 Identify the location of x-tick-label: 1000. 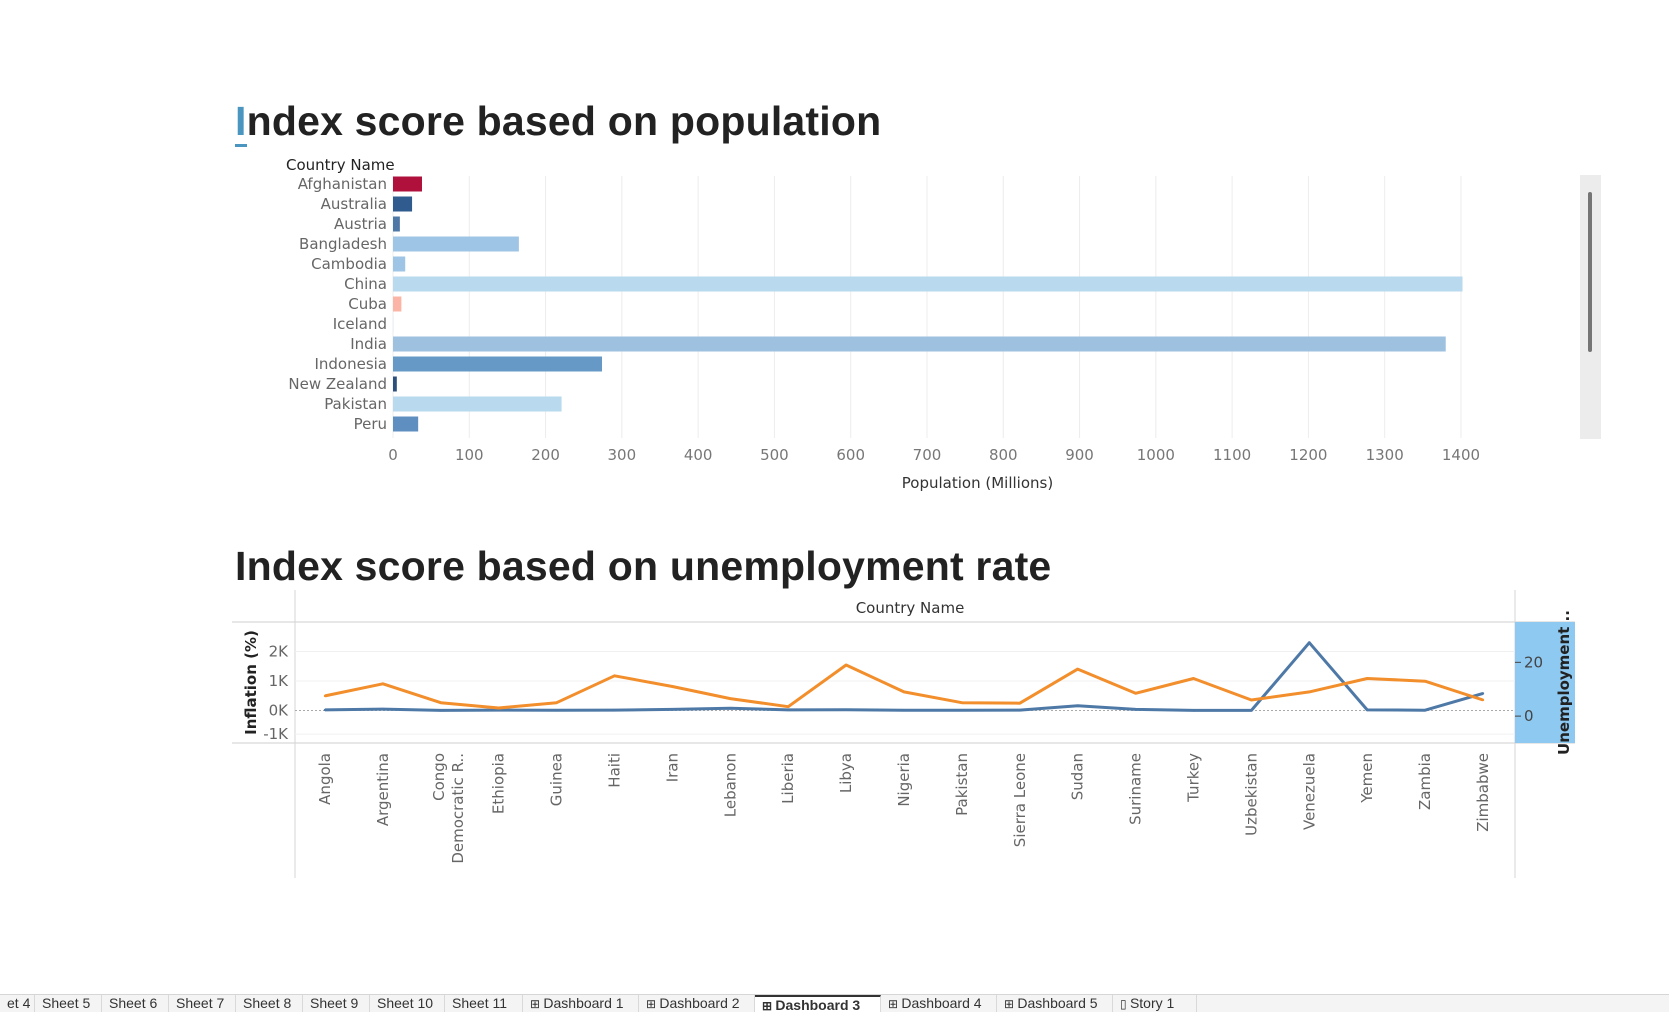
(1156, 455).